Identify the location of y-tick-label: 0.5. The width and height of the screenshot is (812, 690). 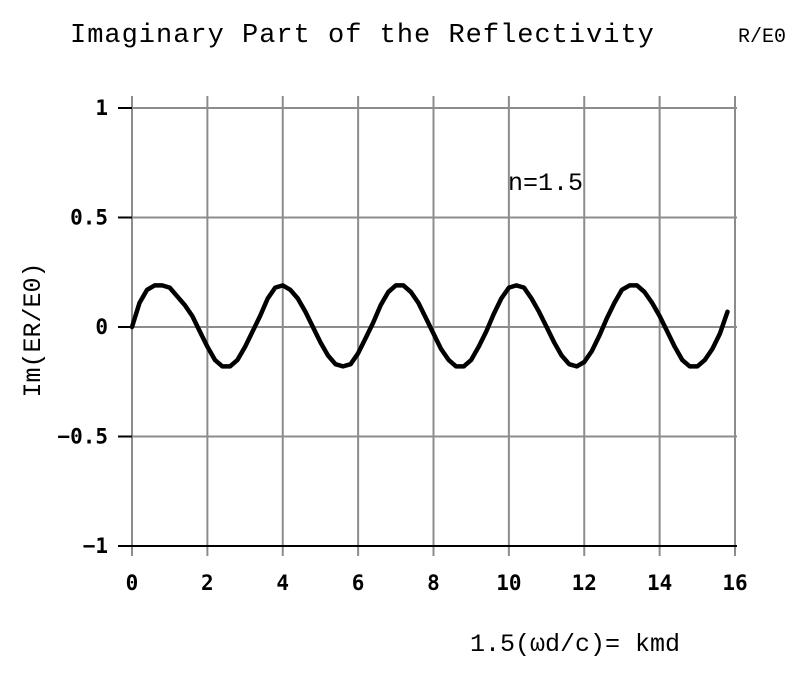
(89, 218).